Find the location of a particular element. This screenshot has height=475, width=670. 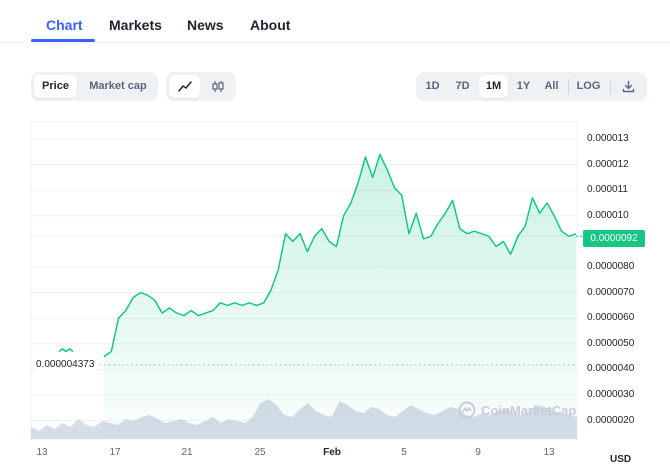

y-tick-label: 0.0000070 is located at coordinates (611, 292).